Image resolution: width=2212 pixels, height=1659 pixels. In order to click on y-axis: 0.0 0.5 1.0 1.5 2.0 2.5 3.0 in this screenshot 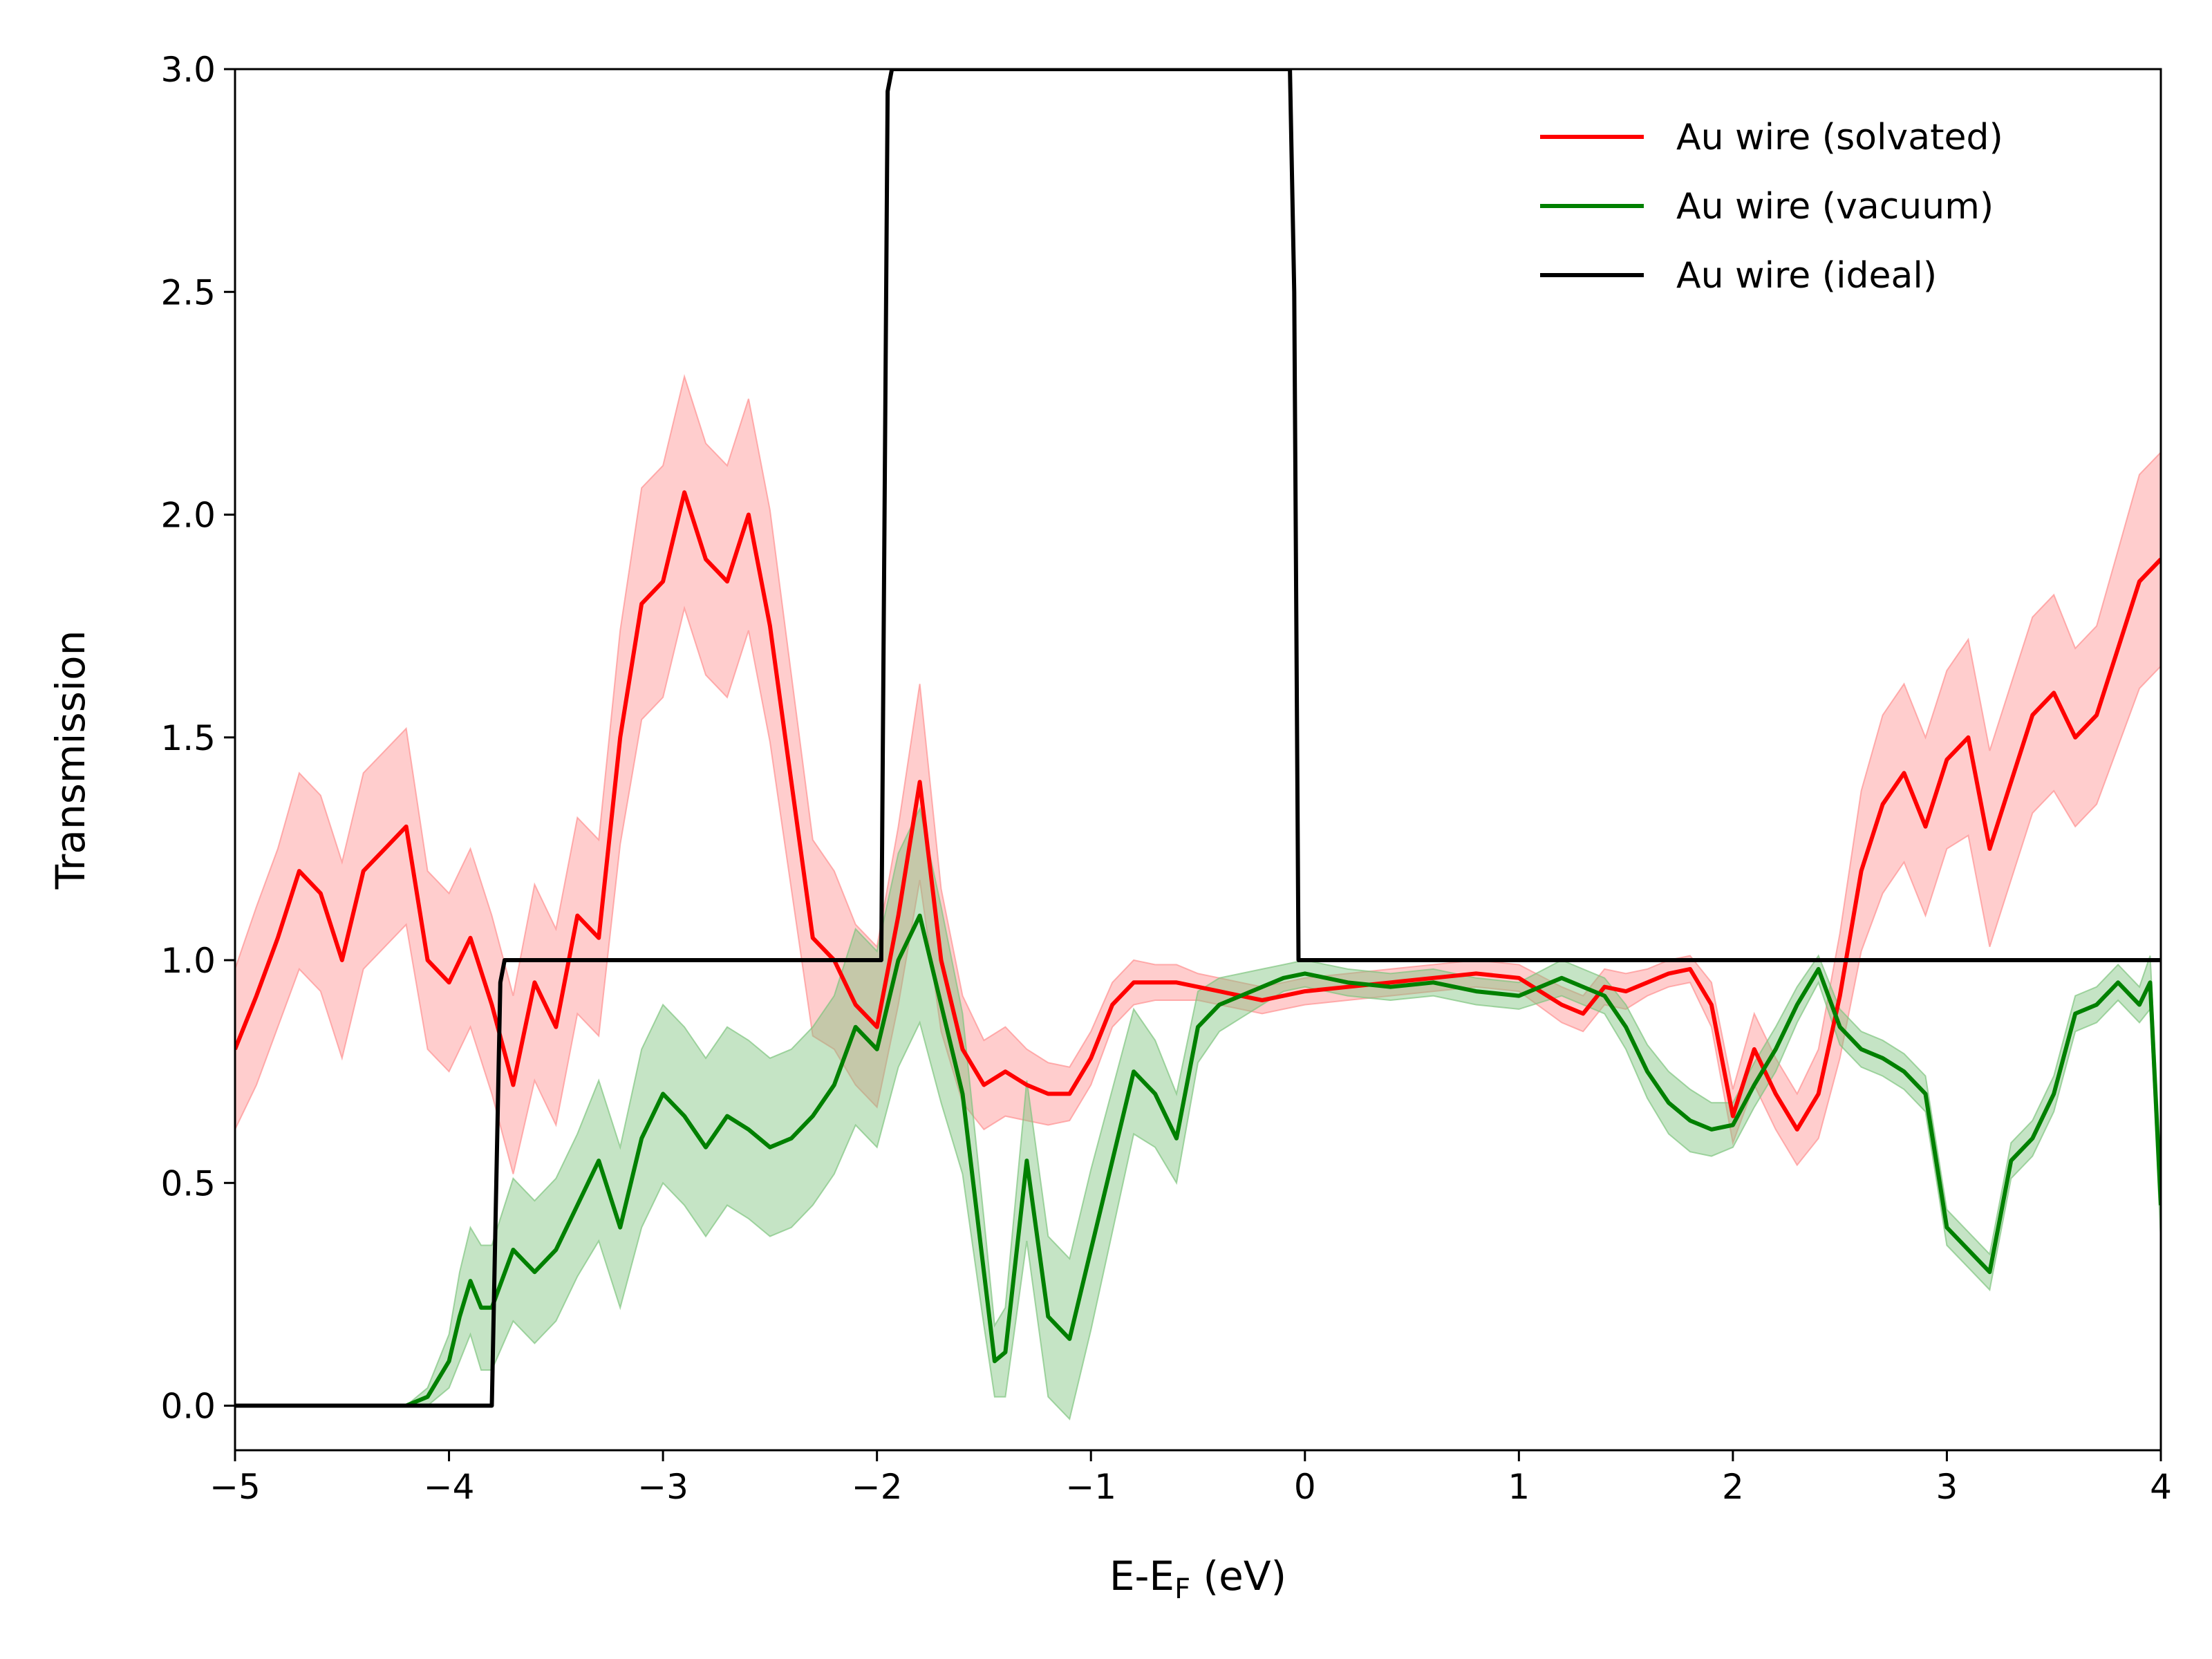, I will do `click(198, 739)`.